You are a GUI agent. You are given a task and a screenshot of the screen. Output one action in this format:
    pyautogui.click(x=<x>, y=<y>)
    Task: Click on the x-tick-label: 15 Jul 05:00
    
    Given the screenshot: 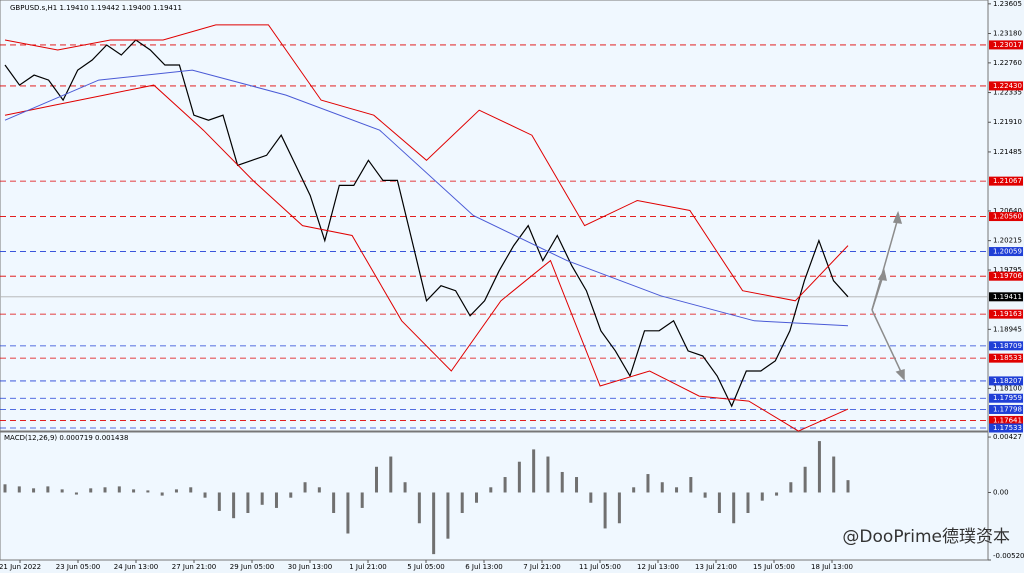 What is the action you would take?
    pyautogui.click(x=774, y=567)
    